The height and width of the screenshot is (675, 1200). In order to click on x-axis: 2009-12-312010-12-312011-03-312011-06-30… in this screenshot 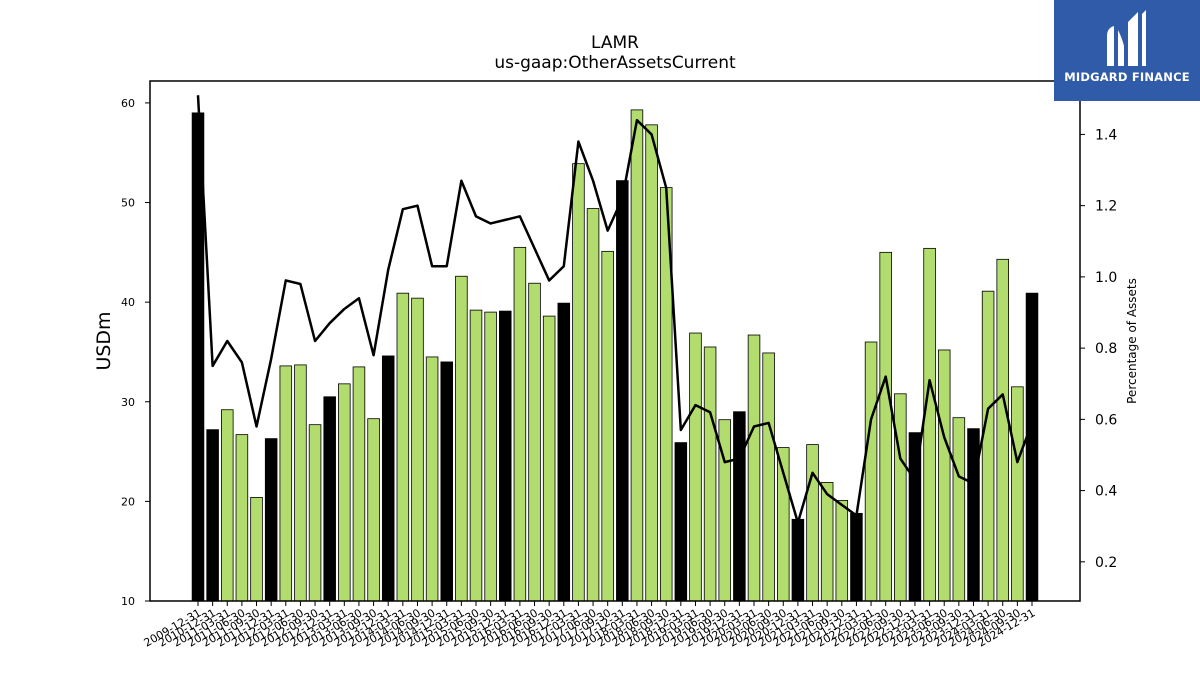, I will do `click(590, 625)`.